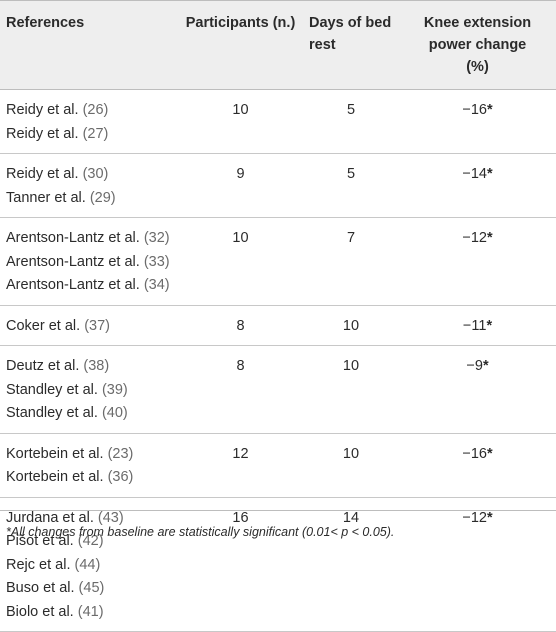 This screenshot has width=556, height=632. What do you see at coordinates (236, 262) in the screenshot?
I see `participants-cell: 10` at bounding box center [236, 262].